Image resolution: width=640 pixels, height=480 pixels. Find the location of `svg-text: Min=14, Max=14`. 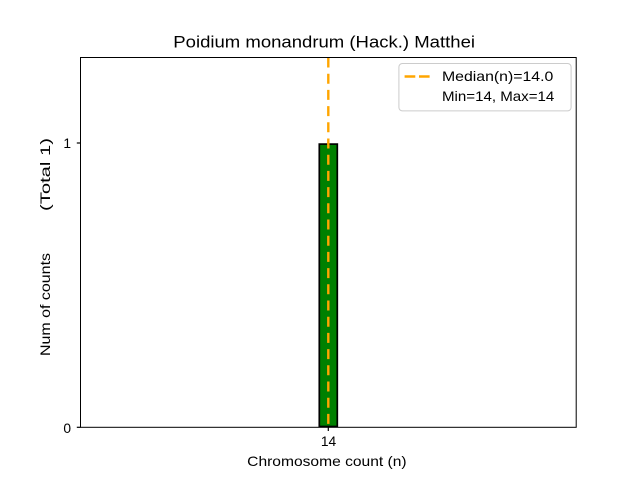

svg-text: Min=14, Max=14 is located at coordinates (498, 96).